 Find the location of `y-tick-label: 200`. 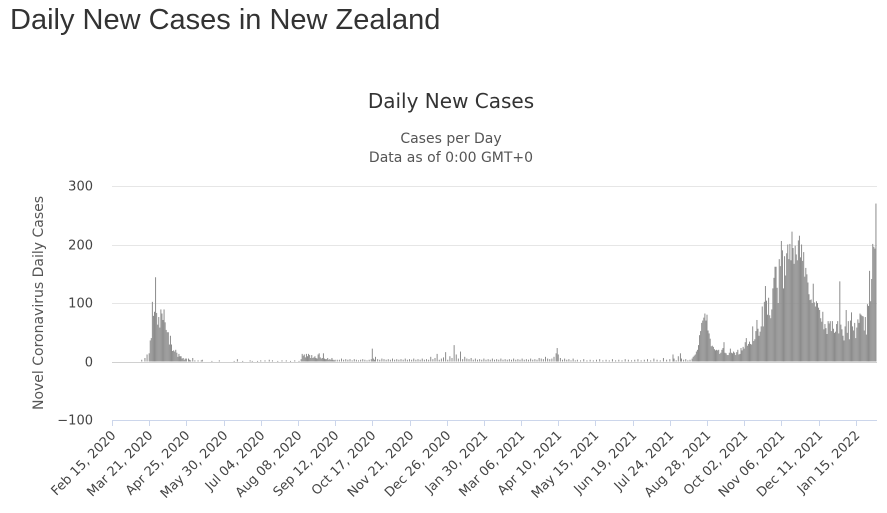

y-tick-label: 200 is located at coordinates (80, 246).